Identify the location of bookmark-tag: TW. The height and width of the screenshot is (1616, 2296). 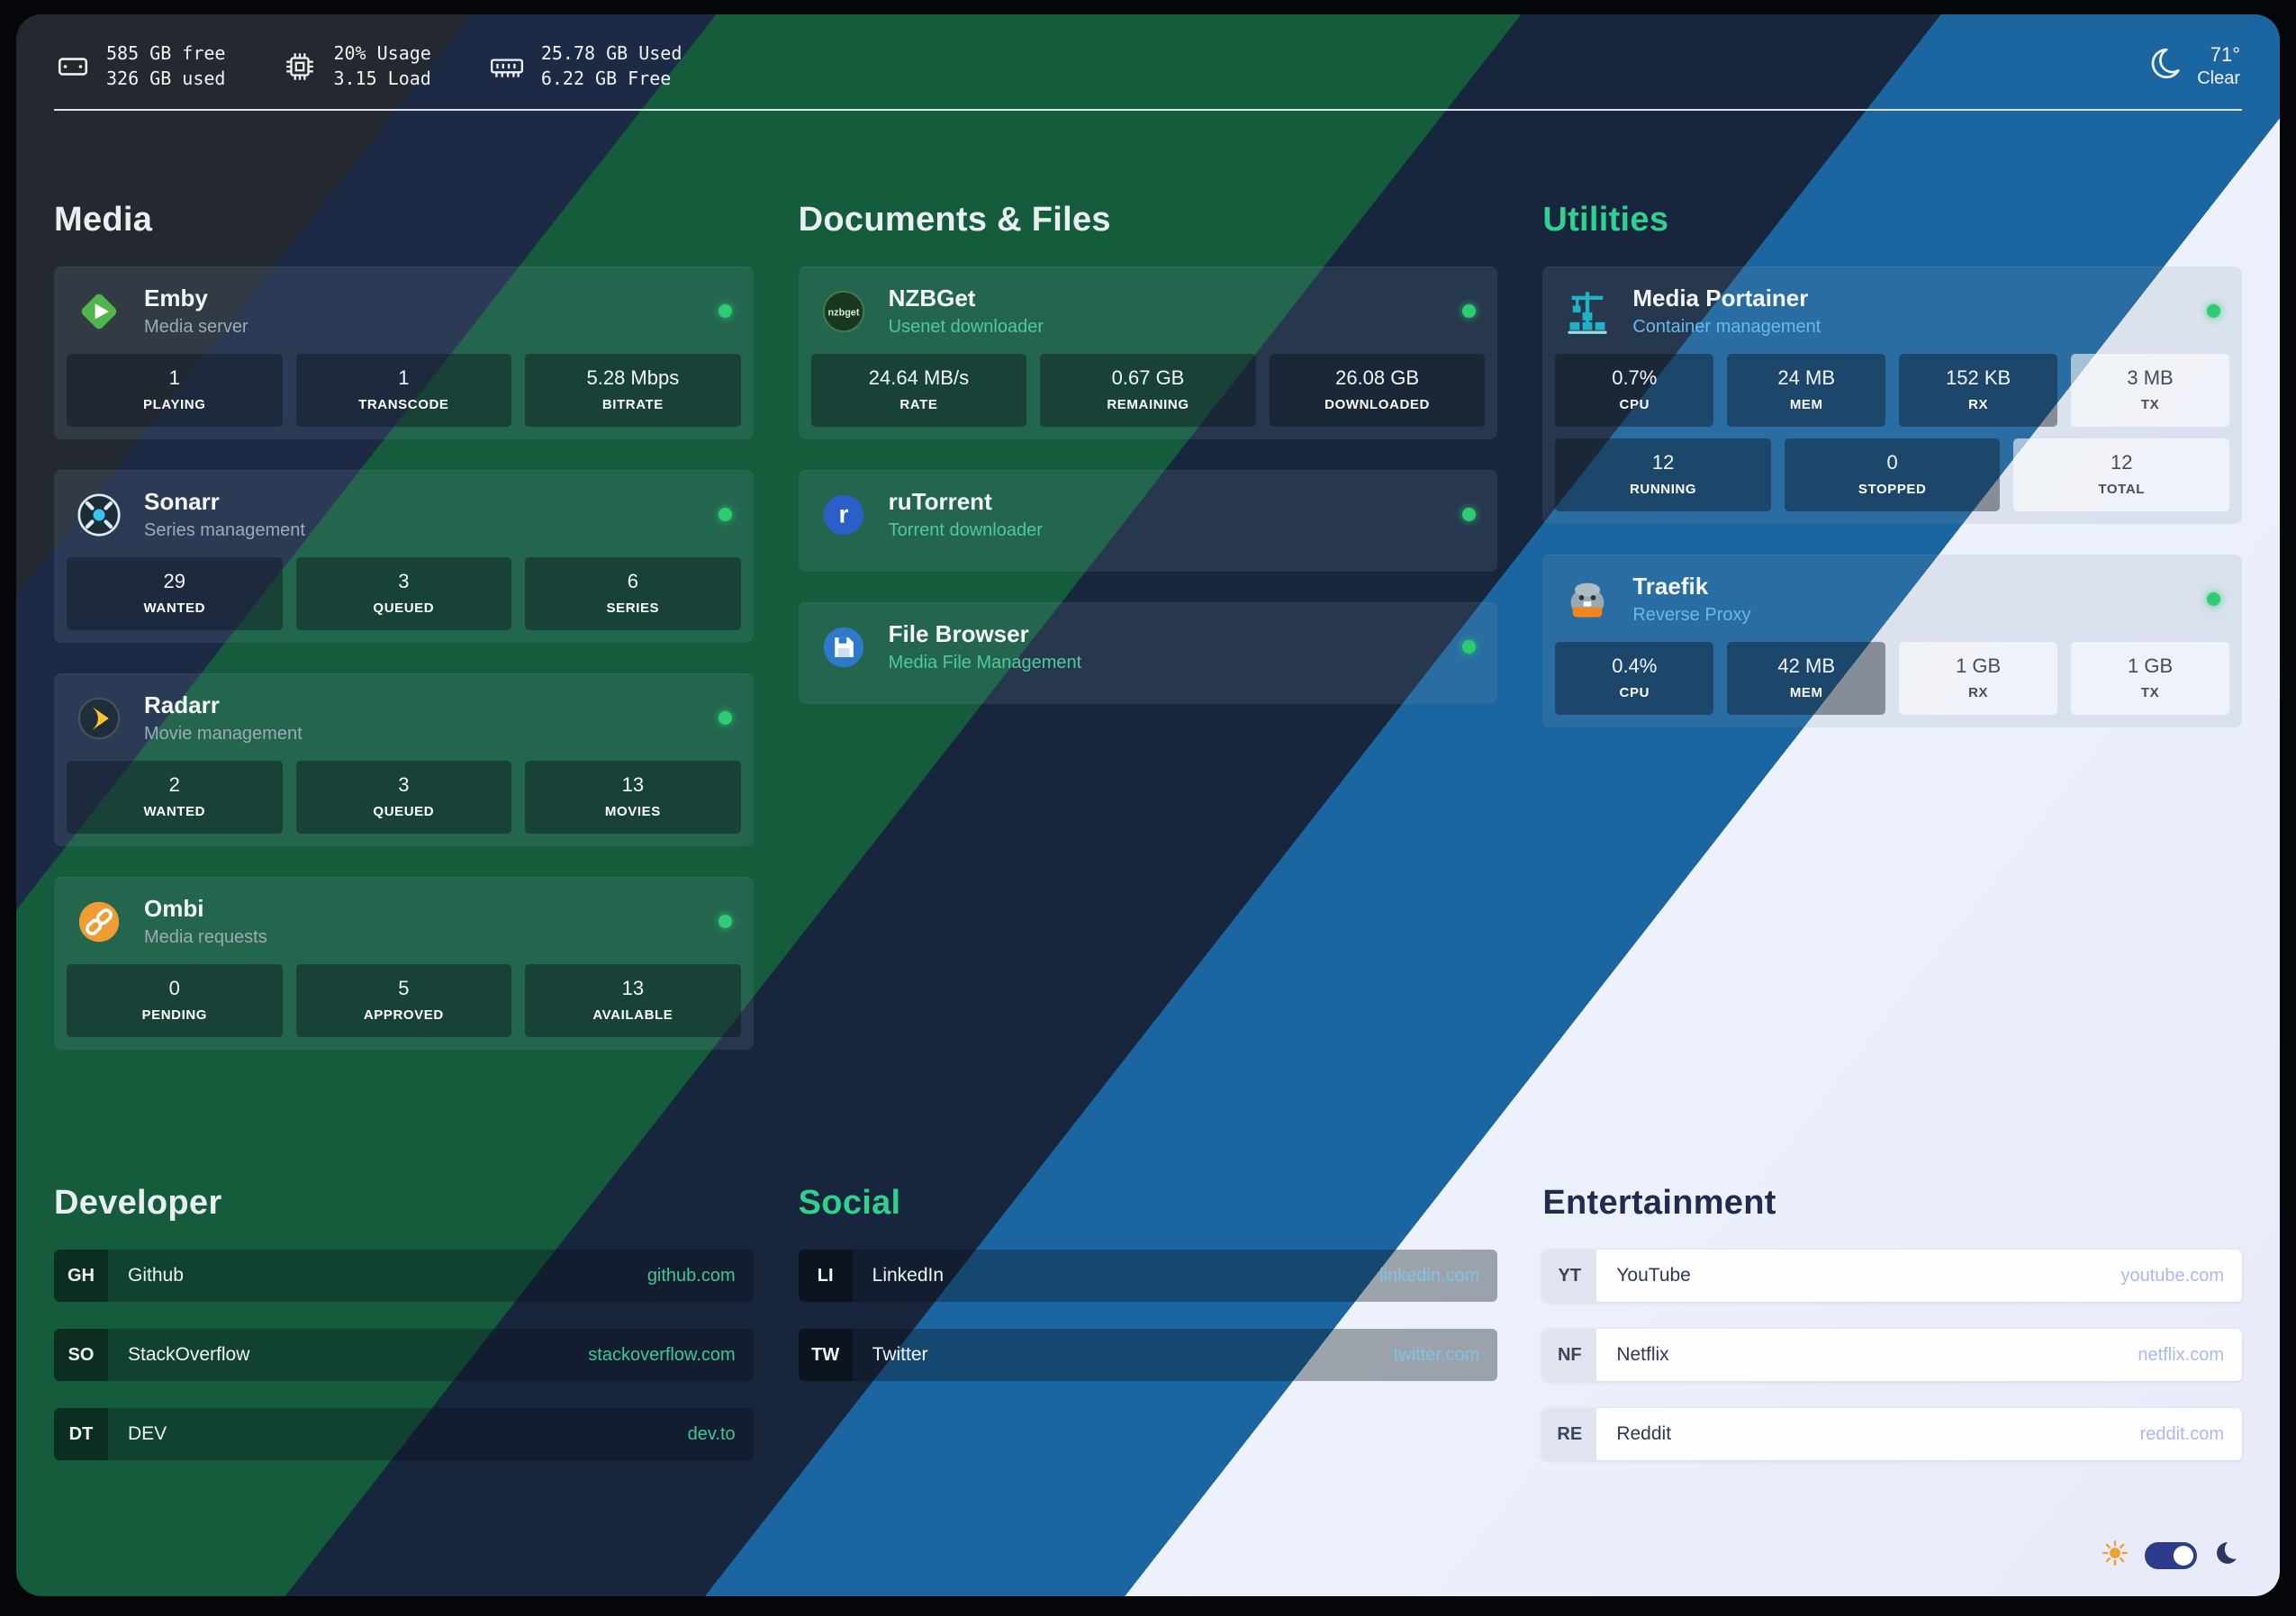
(825, 1355).